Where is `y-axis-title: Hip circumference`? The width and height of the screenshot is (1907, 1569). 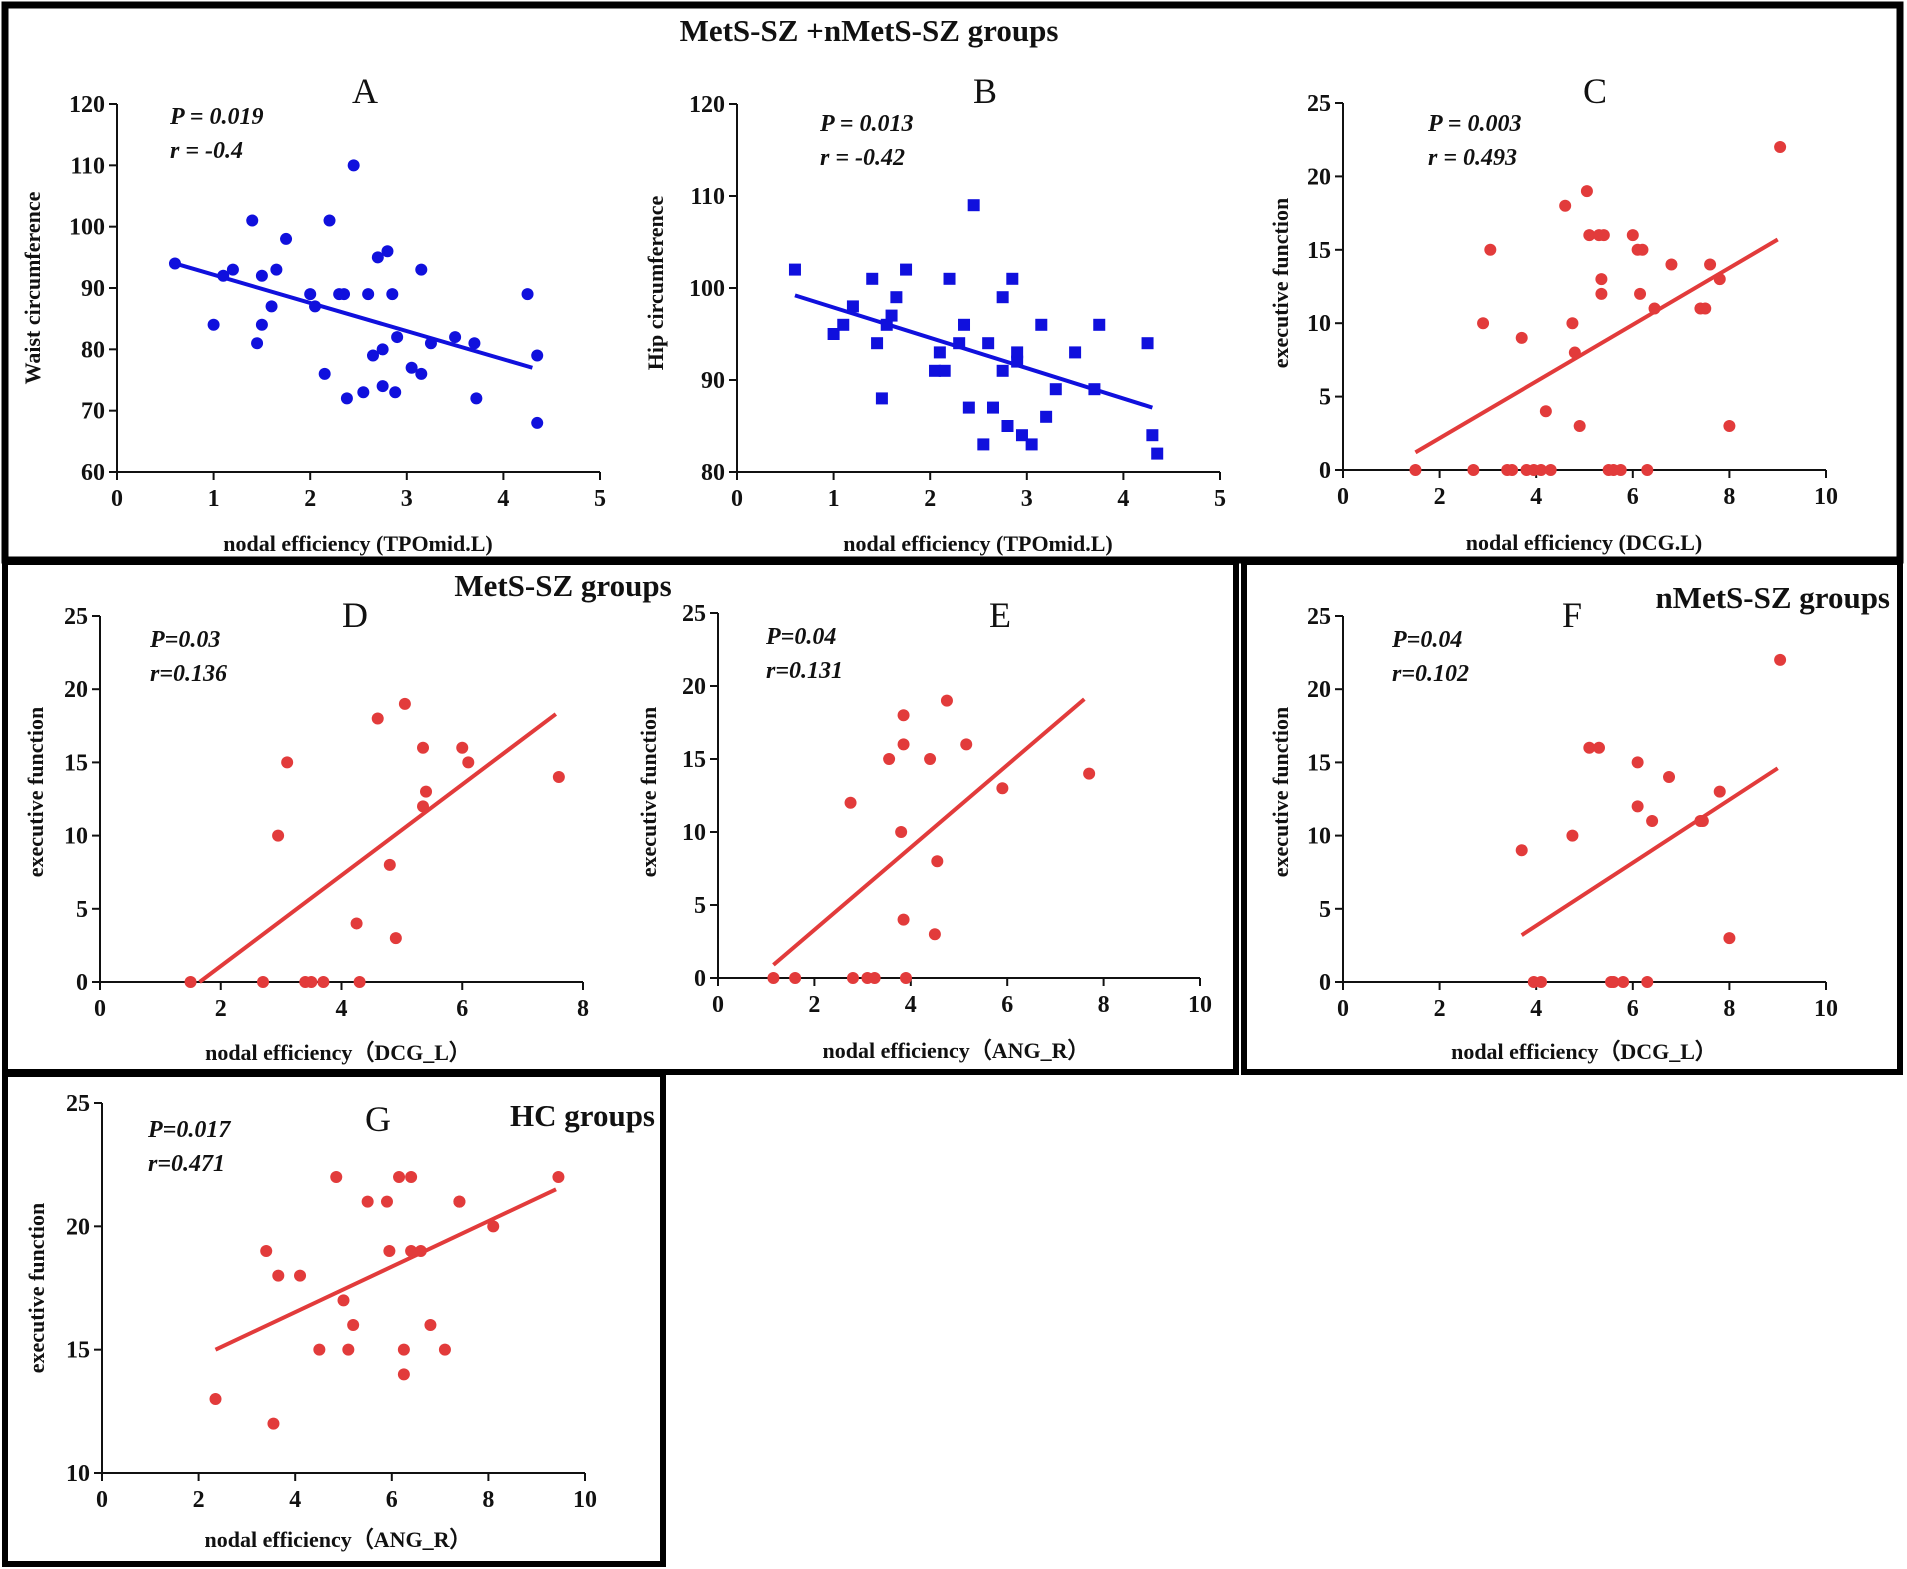 y-axis-title: Hip circumference is located at coordinates (655, 283).